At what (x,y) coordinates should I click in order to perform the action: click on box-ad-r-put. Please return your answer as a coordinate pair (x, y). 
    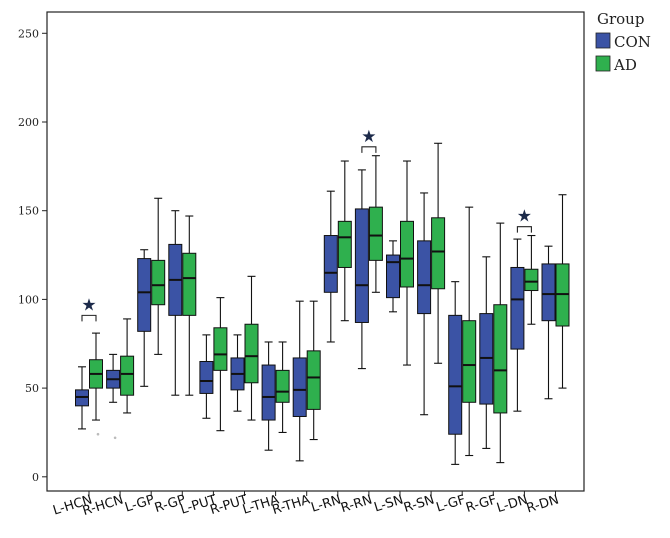
    Looking at the image, I should click on (251, 348).